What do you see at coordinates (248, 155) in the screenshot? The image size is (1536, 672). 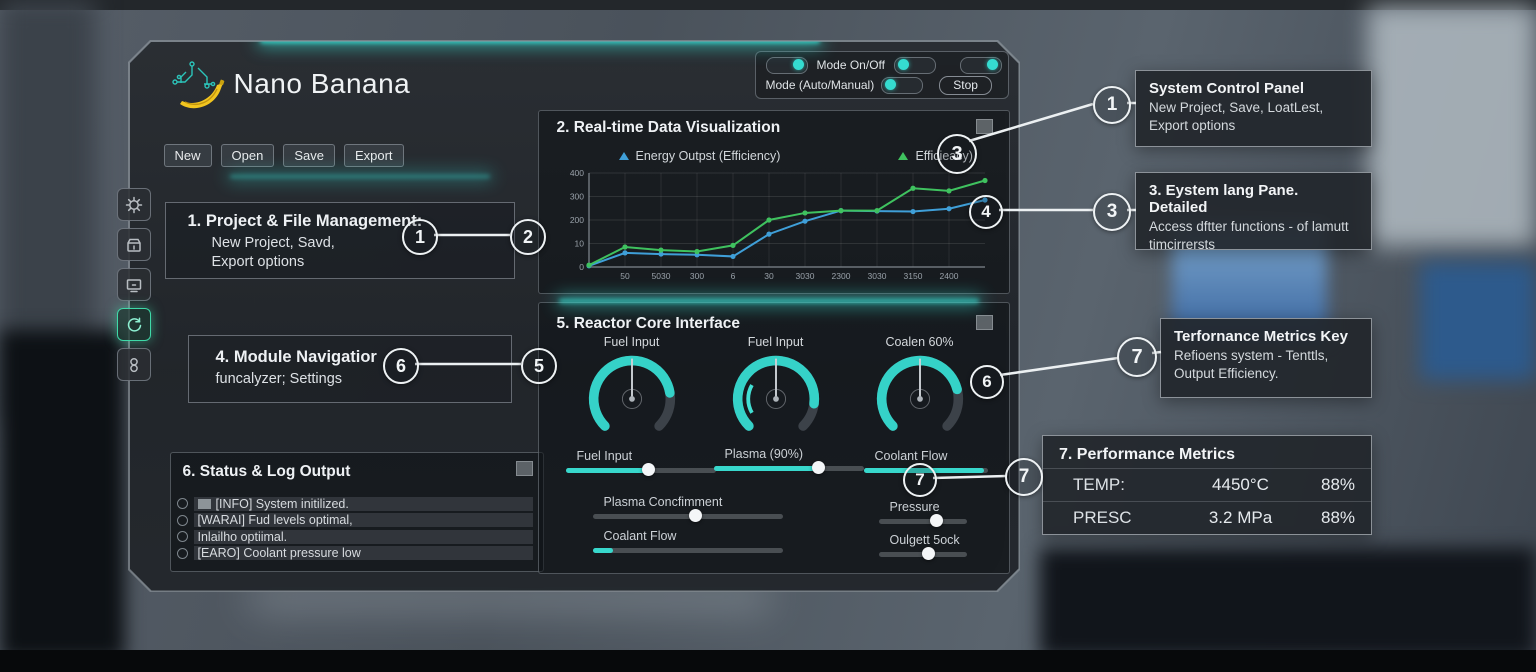 I see `open-button: Open` at bounding box center [248, 155].